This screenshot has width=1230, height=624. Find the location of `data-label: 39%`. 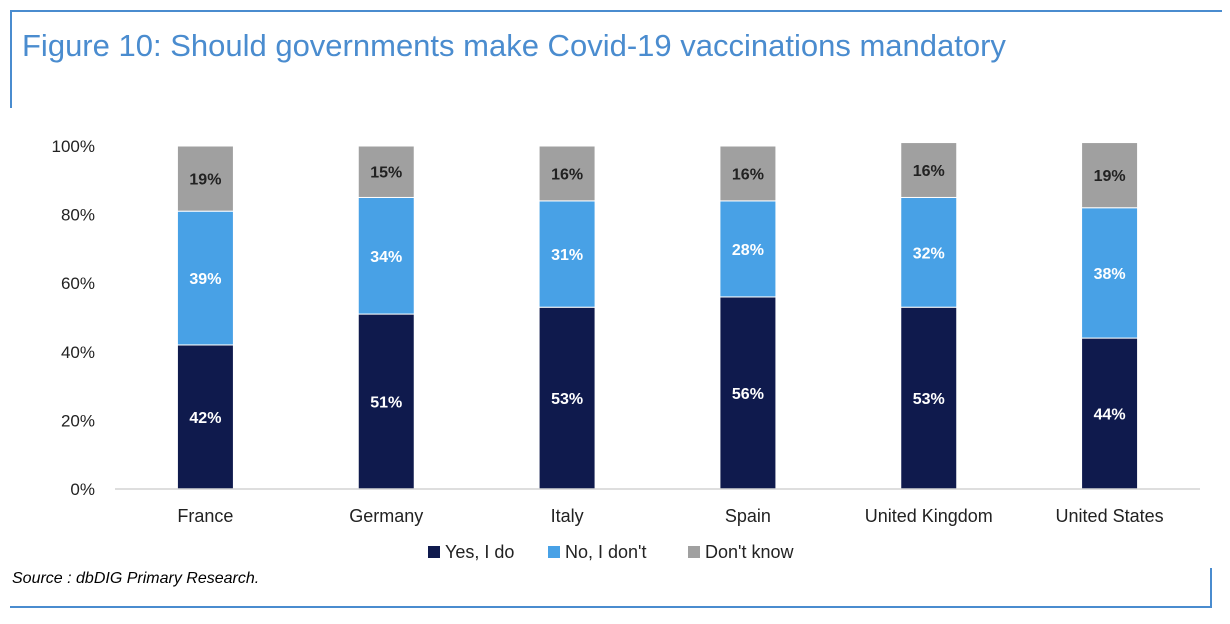

data-label: 39% is located at coordinates (205, 279).